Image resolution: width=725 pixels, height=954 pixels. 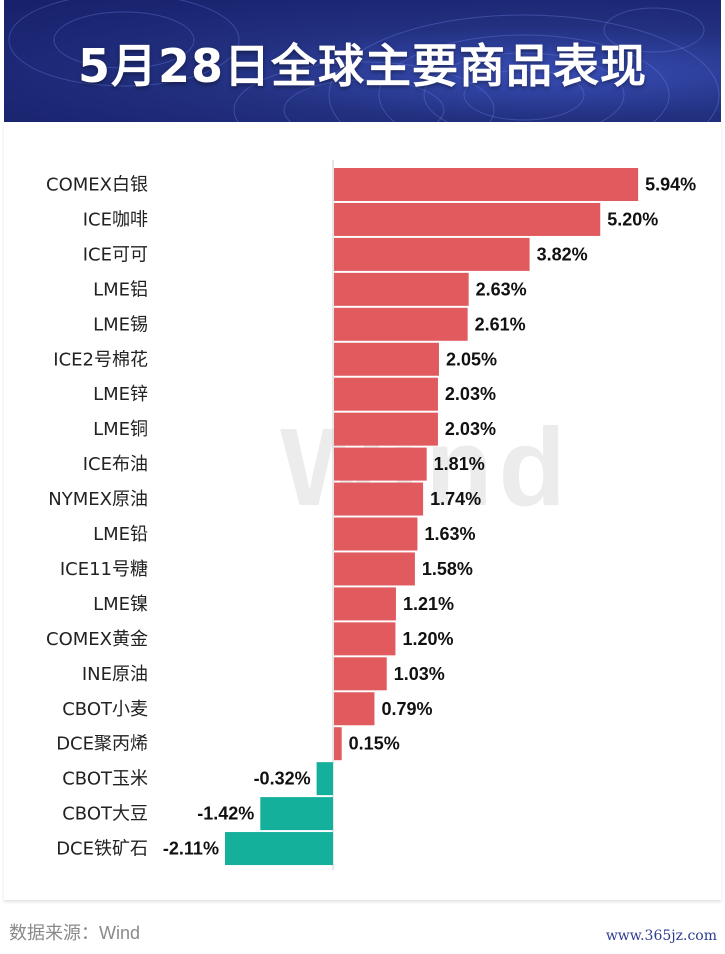 What do you see at coordinates (100, 359) in the screenshot?
I see `category-label: ICE2号棉花` at bounding box center [100, 359].